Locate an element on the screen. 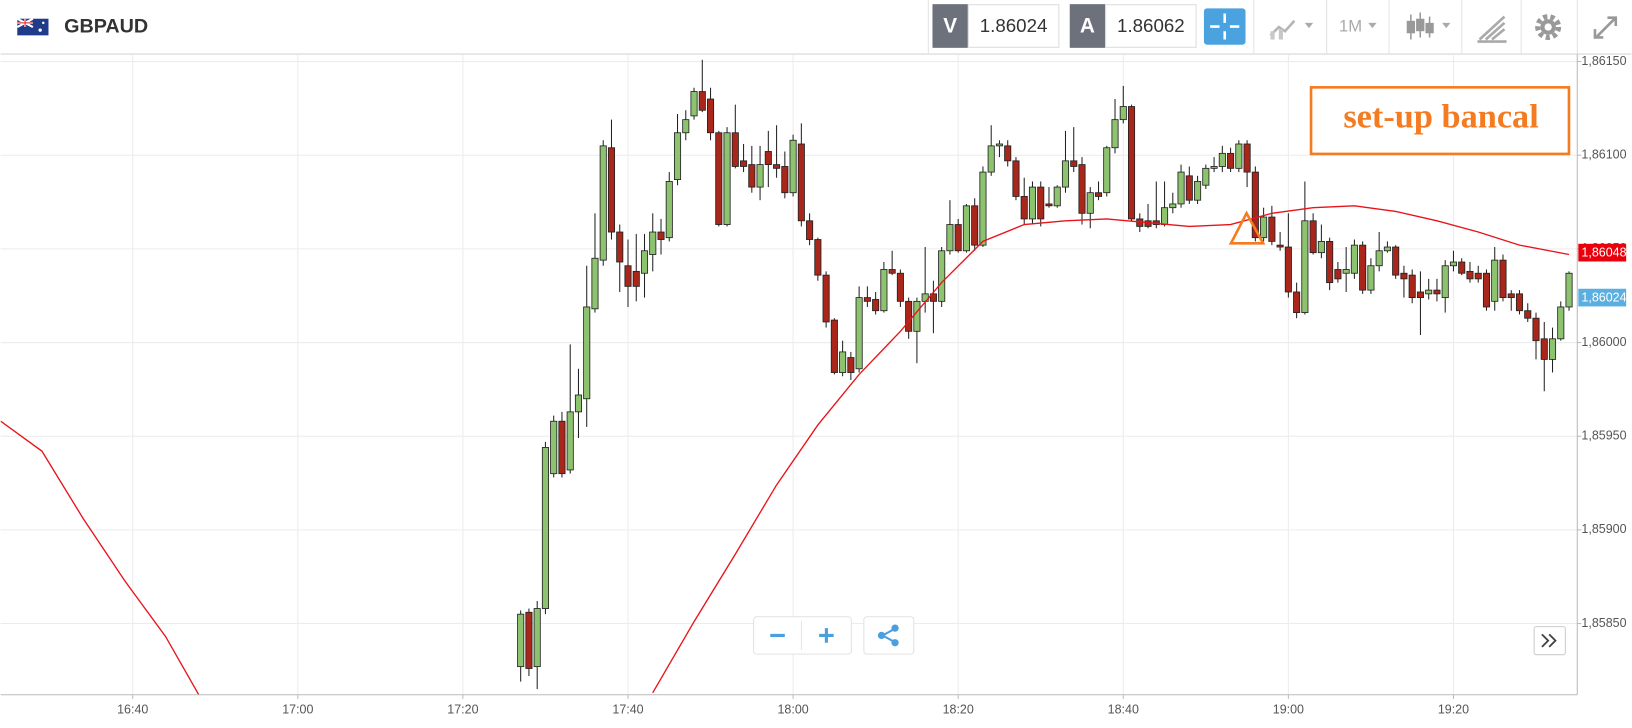  sell-button: V 1.86024 is located at coordinates (996, 26).